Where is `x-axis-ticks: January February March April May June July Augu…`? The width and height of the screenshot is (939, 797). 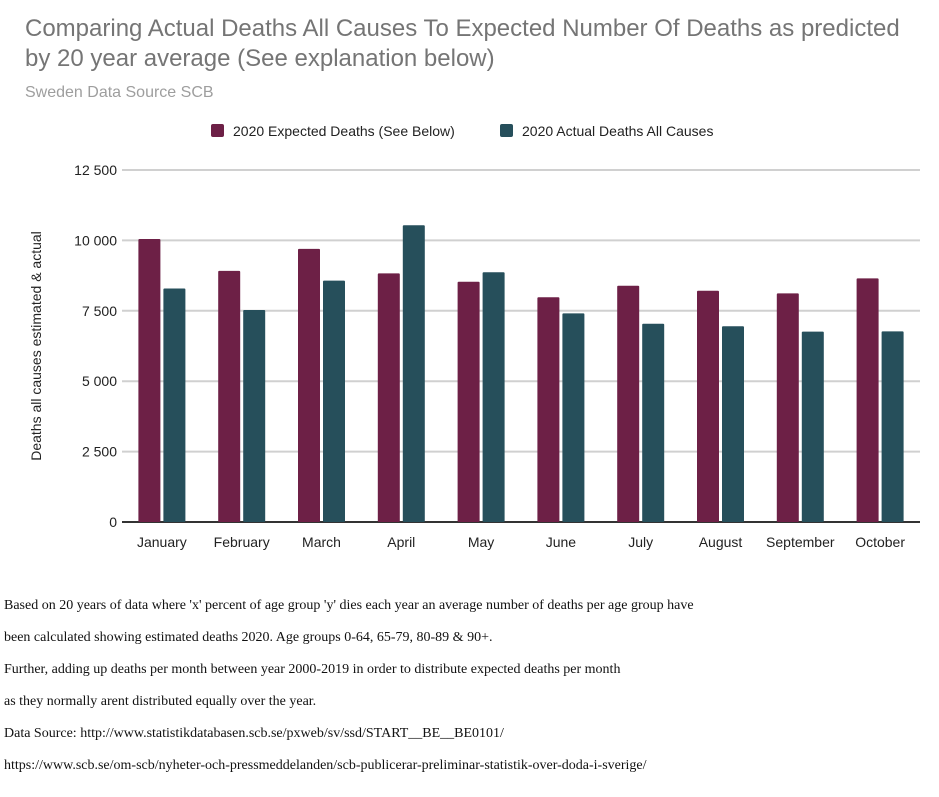
x-axis-ticks: January February March April May June July Augu… is located at coordinates (521, 542).